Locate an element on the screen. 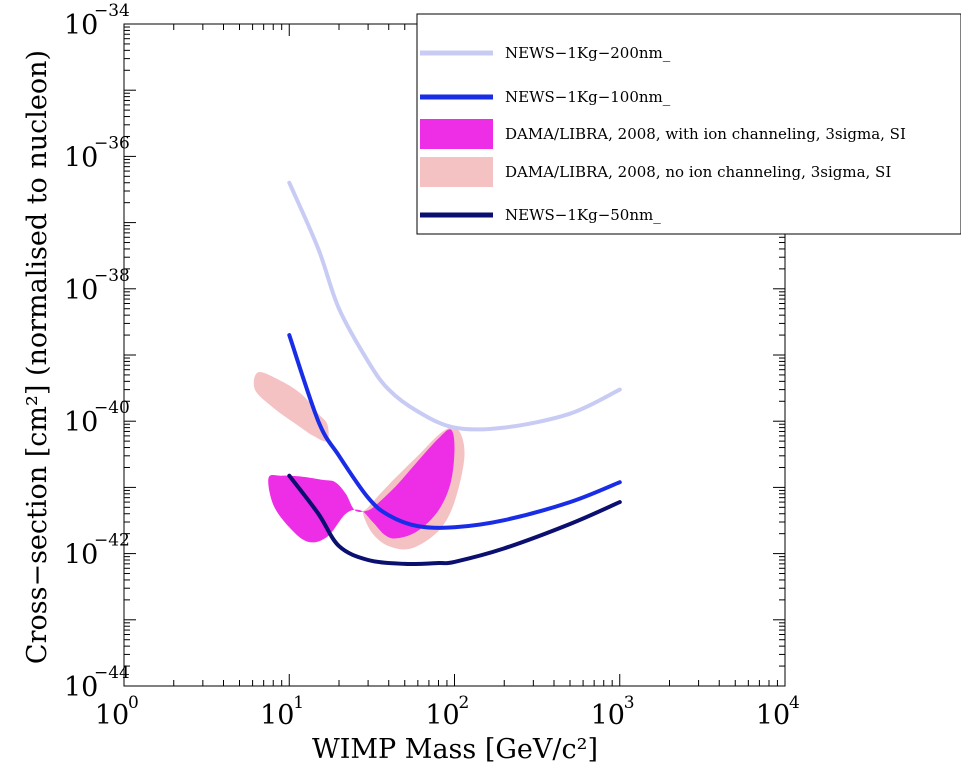 The height and width of the screenshot is (768, 961). x-axis-label: WIMP Mass [GeV/c²] is located at coordinates (455, 749).